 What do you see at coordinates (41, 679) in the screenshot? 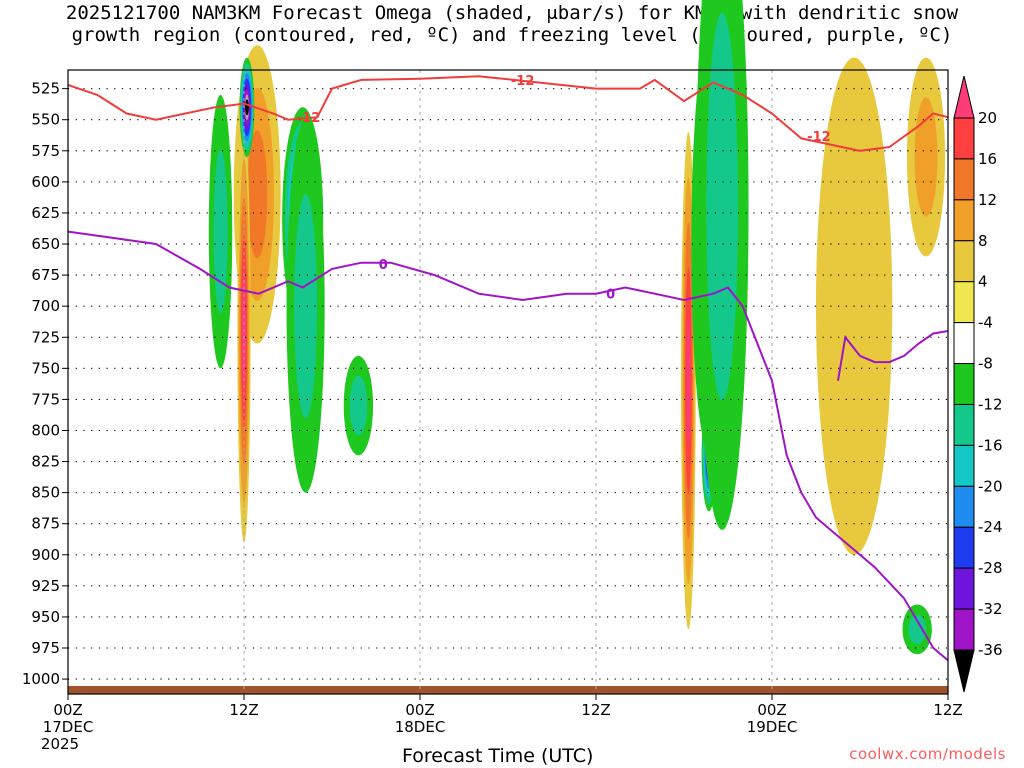
I see `y-tick-label-1000: 1000` at bounding box center [41, 679].